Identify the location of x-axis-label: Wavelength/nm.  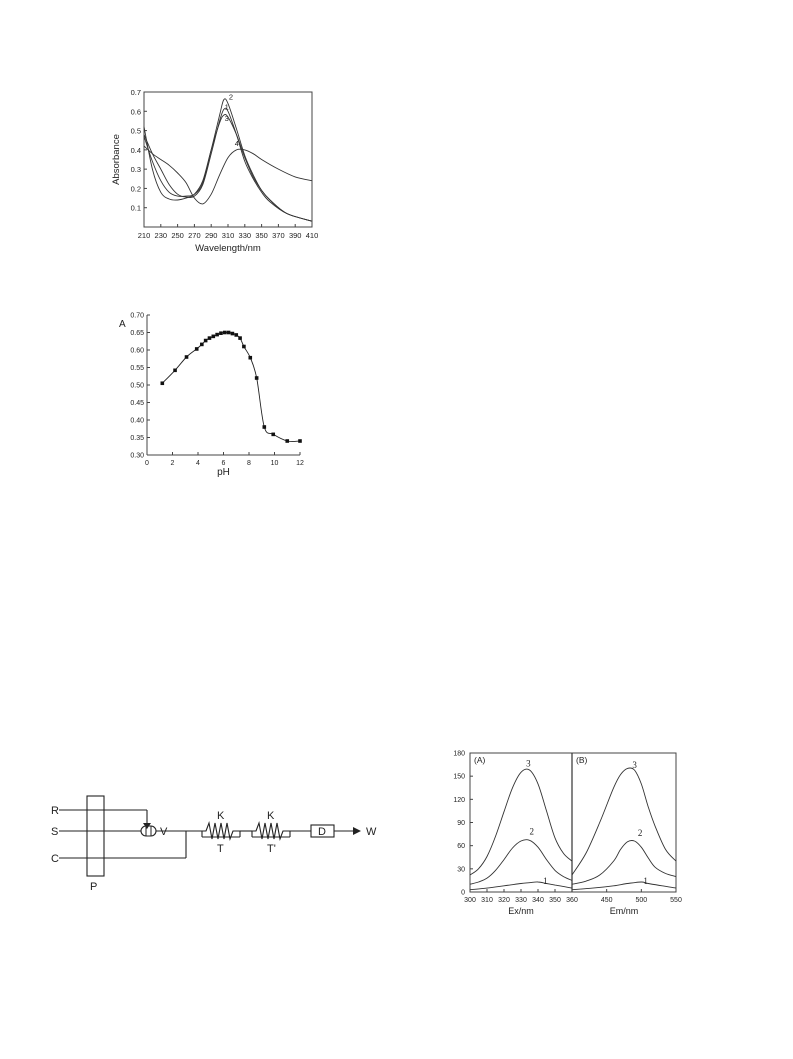
(228, 248).